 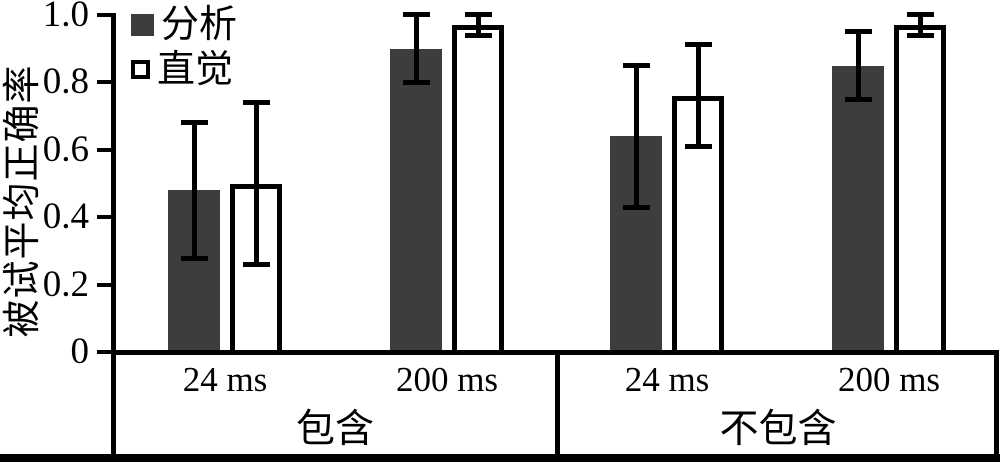 I want to click on legend-swatch-filled-icon, so click(x=142, y=24).